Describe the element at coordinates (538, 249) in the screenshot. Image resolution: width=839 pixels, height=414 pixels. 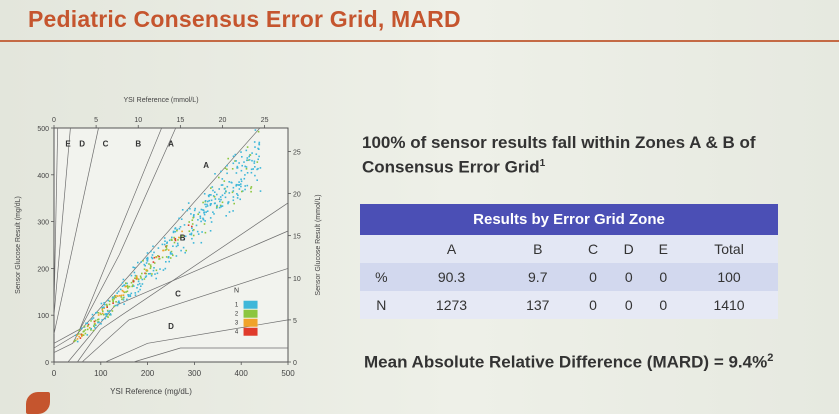
I see `column-header: B` at that location.